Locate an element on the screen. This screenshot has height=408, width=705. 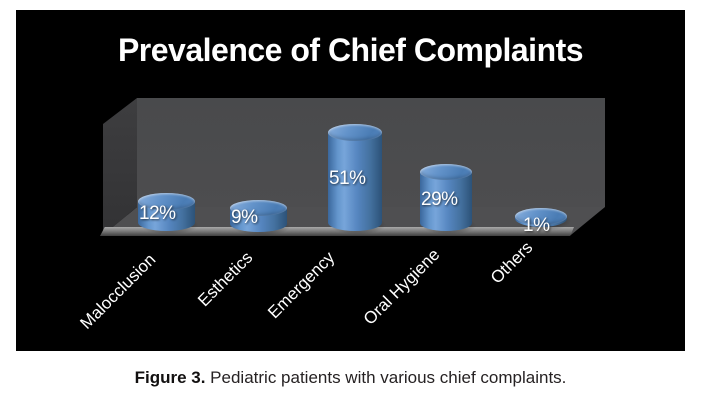
figure-caption-label: Figure 3. is located at coordinates (170, 377).